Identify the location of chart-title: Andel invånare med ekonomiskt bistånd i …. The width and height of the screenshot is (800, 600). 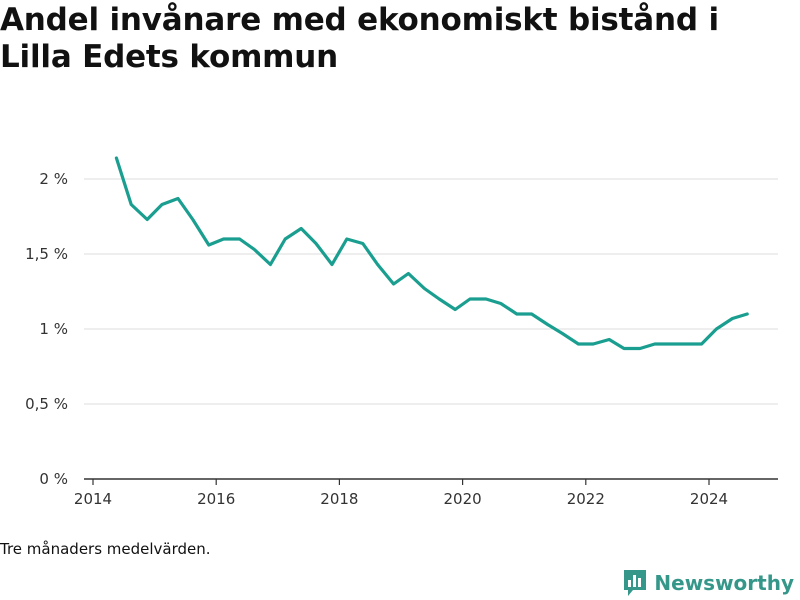
(359, 38).